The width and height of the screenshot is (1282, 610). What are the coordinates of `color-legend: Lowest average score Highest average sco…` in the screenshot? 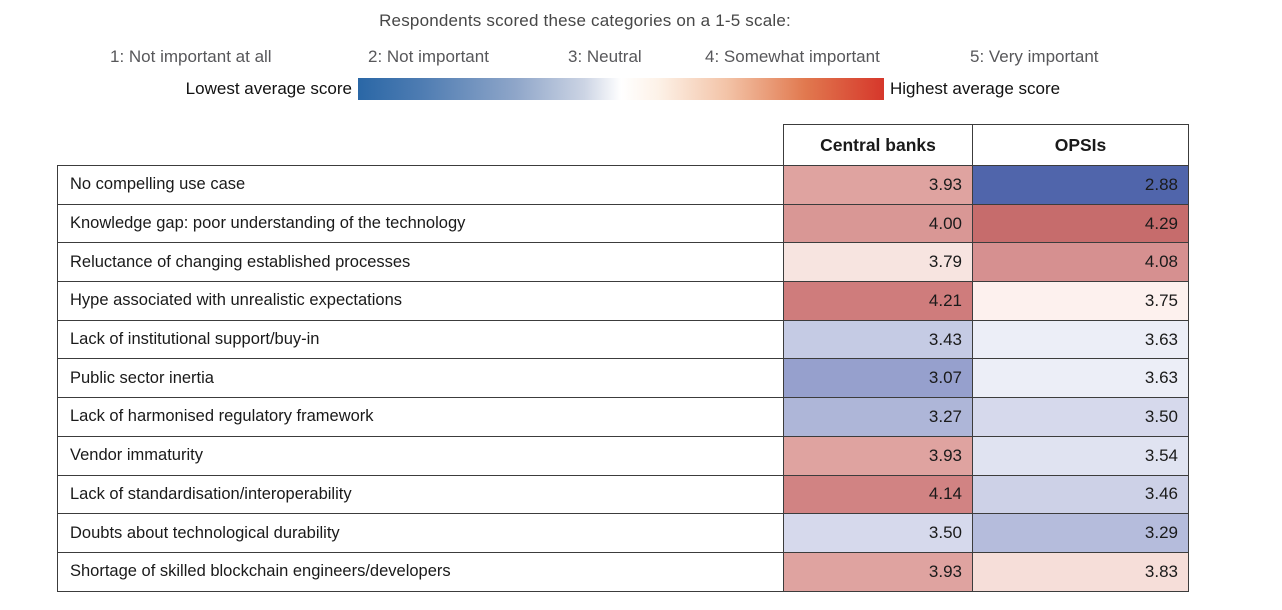 It's located at (641, 89).